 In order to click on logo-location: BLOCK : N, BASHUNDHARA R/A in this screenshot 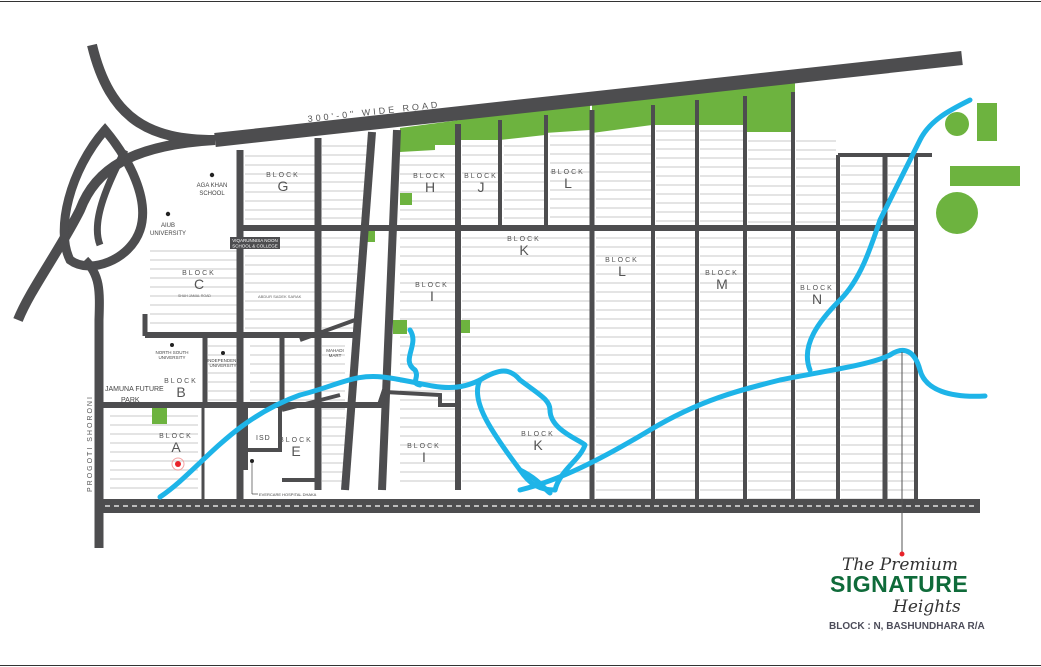, I will do `click(907, 626)`.